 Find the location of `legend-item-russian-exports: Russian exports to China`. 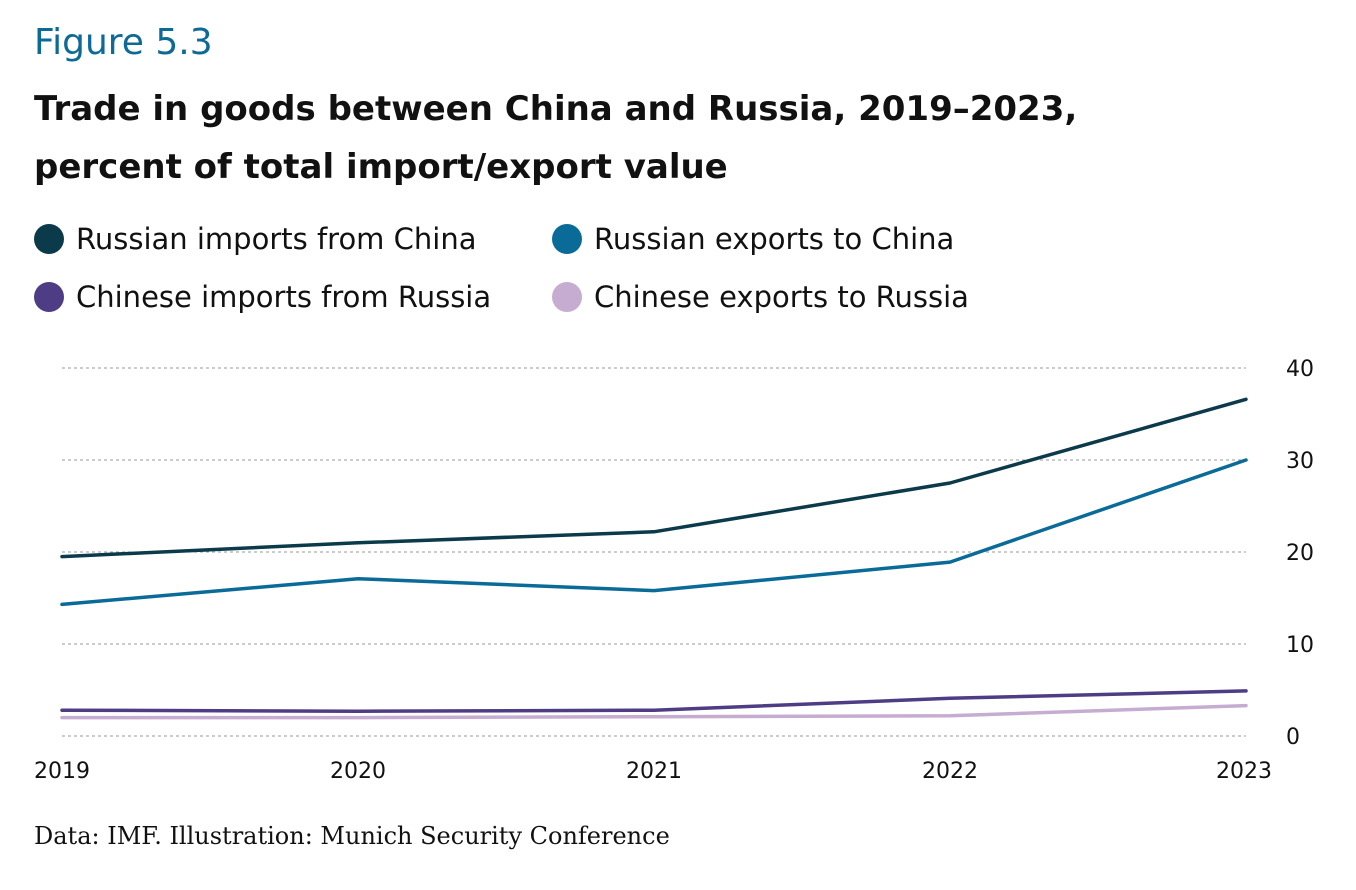

legend-item-russian-exports: Russian exports to China is located at coordinates (753, 239).